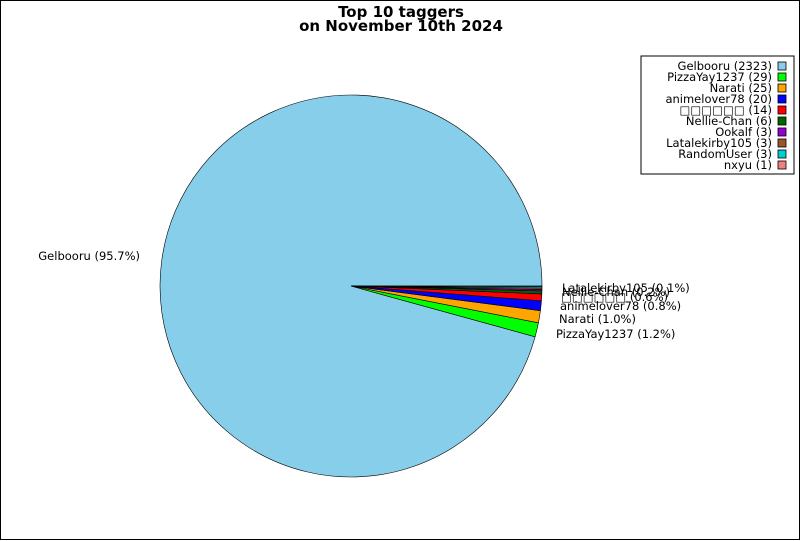 This screenshot has height=541, width=800. I want to click on legend-label-10: nxyu (1), so click(748, 165).